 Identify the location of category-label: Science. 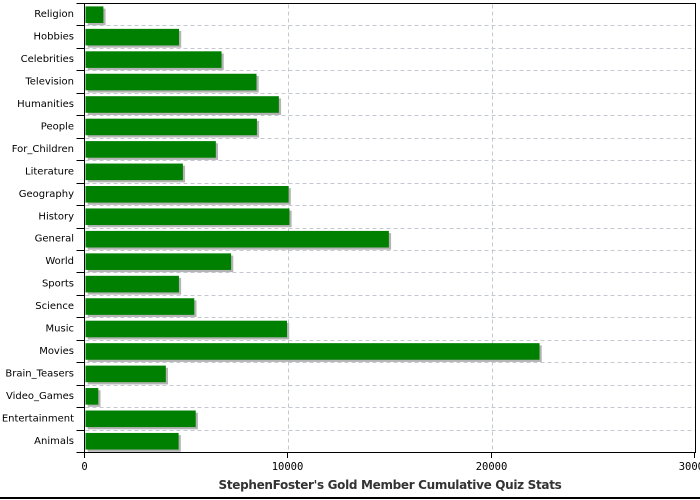
(54, 306).